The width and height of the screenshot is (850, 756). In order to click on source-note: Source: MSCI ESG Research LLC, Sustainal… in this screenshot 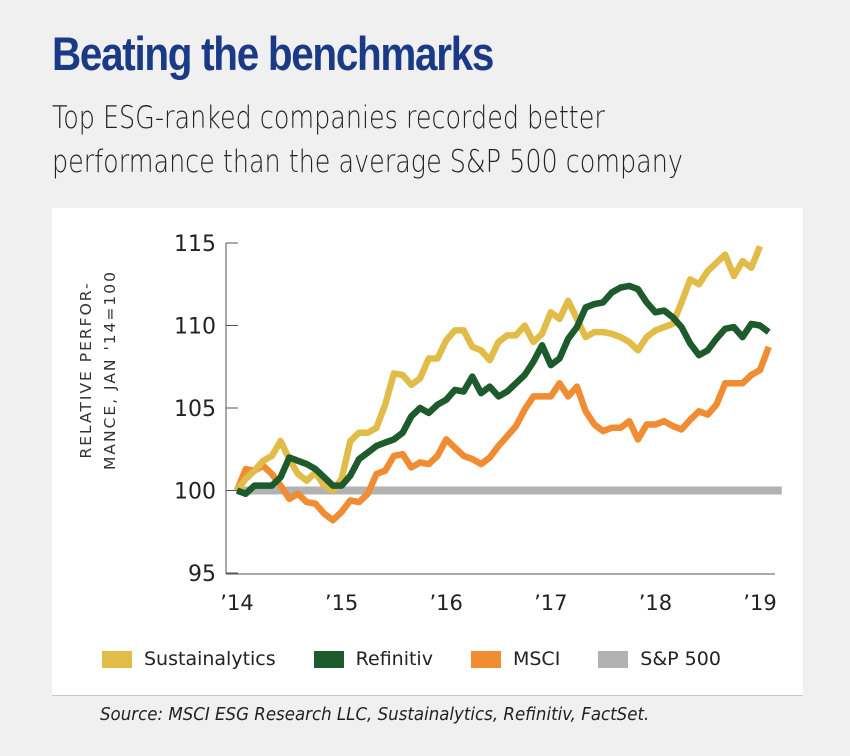, I will do `click(375, 715)`.